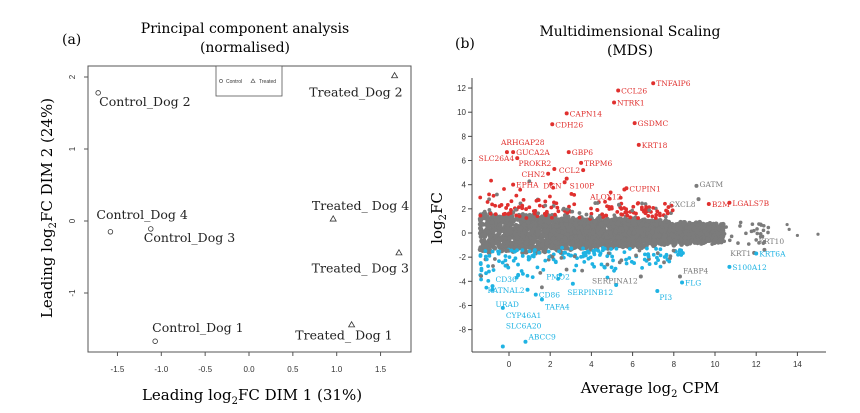 This screenshot has width=860, height=413. I want to click on gene-point-cxcl8, so click(698, 199).